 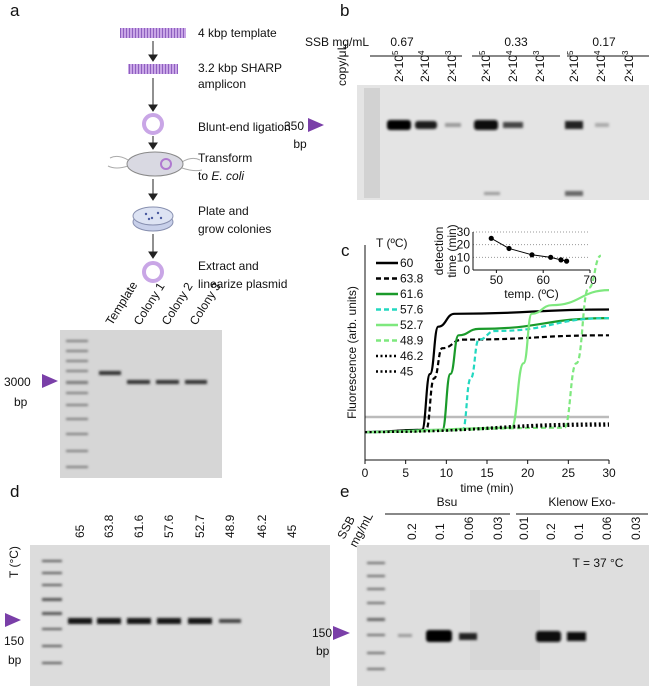 I want to click on y-axis-label: detection, so click(x=439, y=251).